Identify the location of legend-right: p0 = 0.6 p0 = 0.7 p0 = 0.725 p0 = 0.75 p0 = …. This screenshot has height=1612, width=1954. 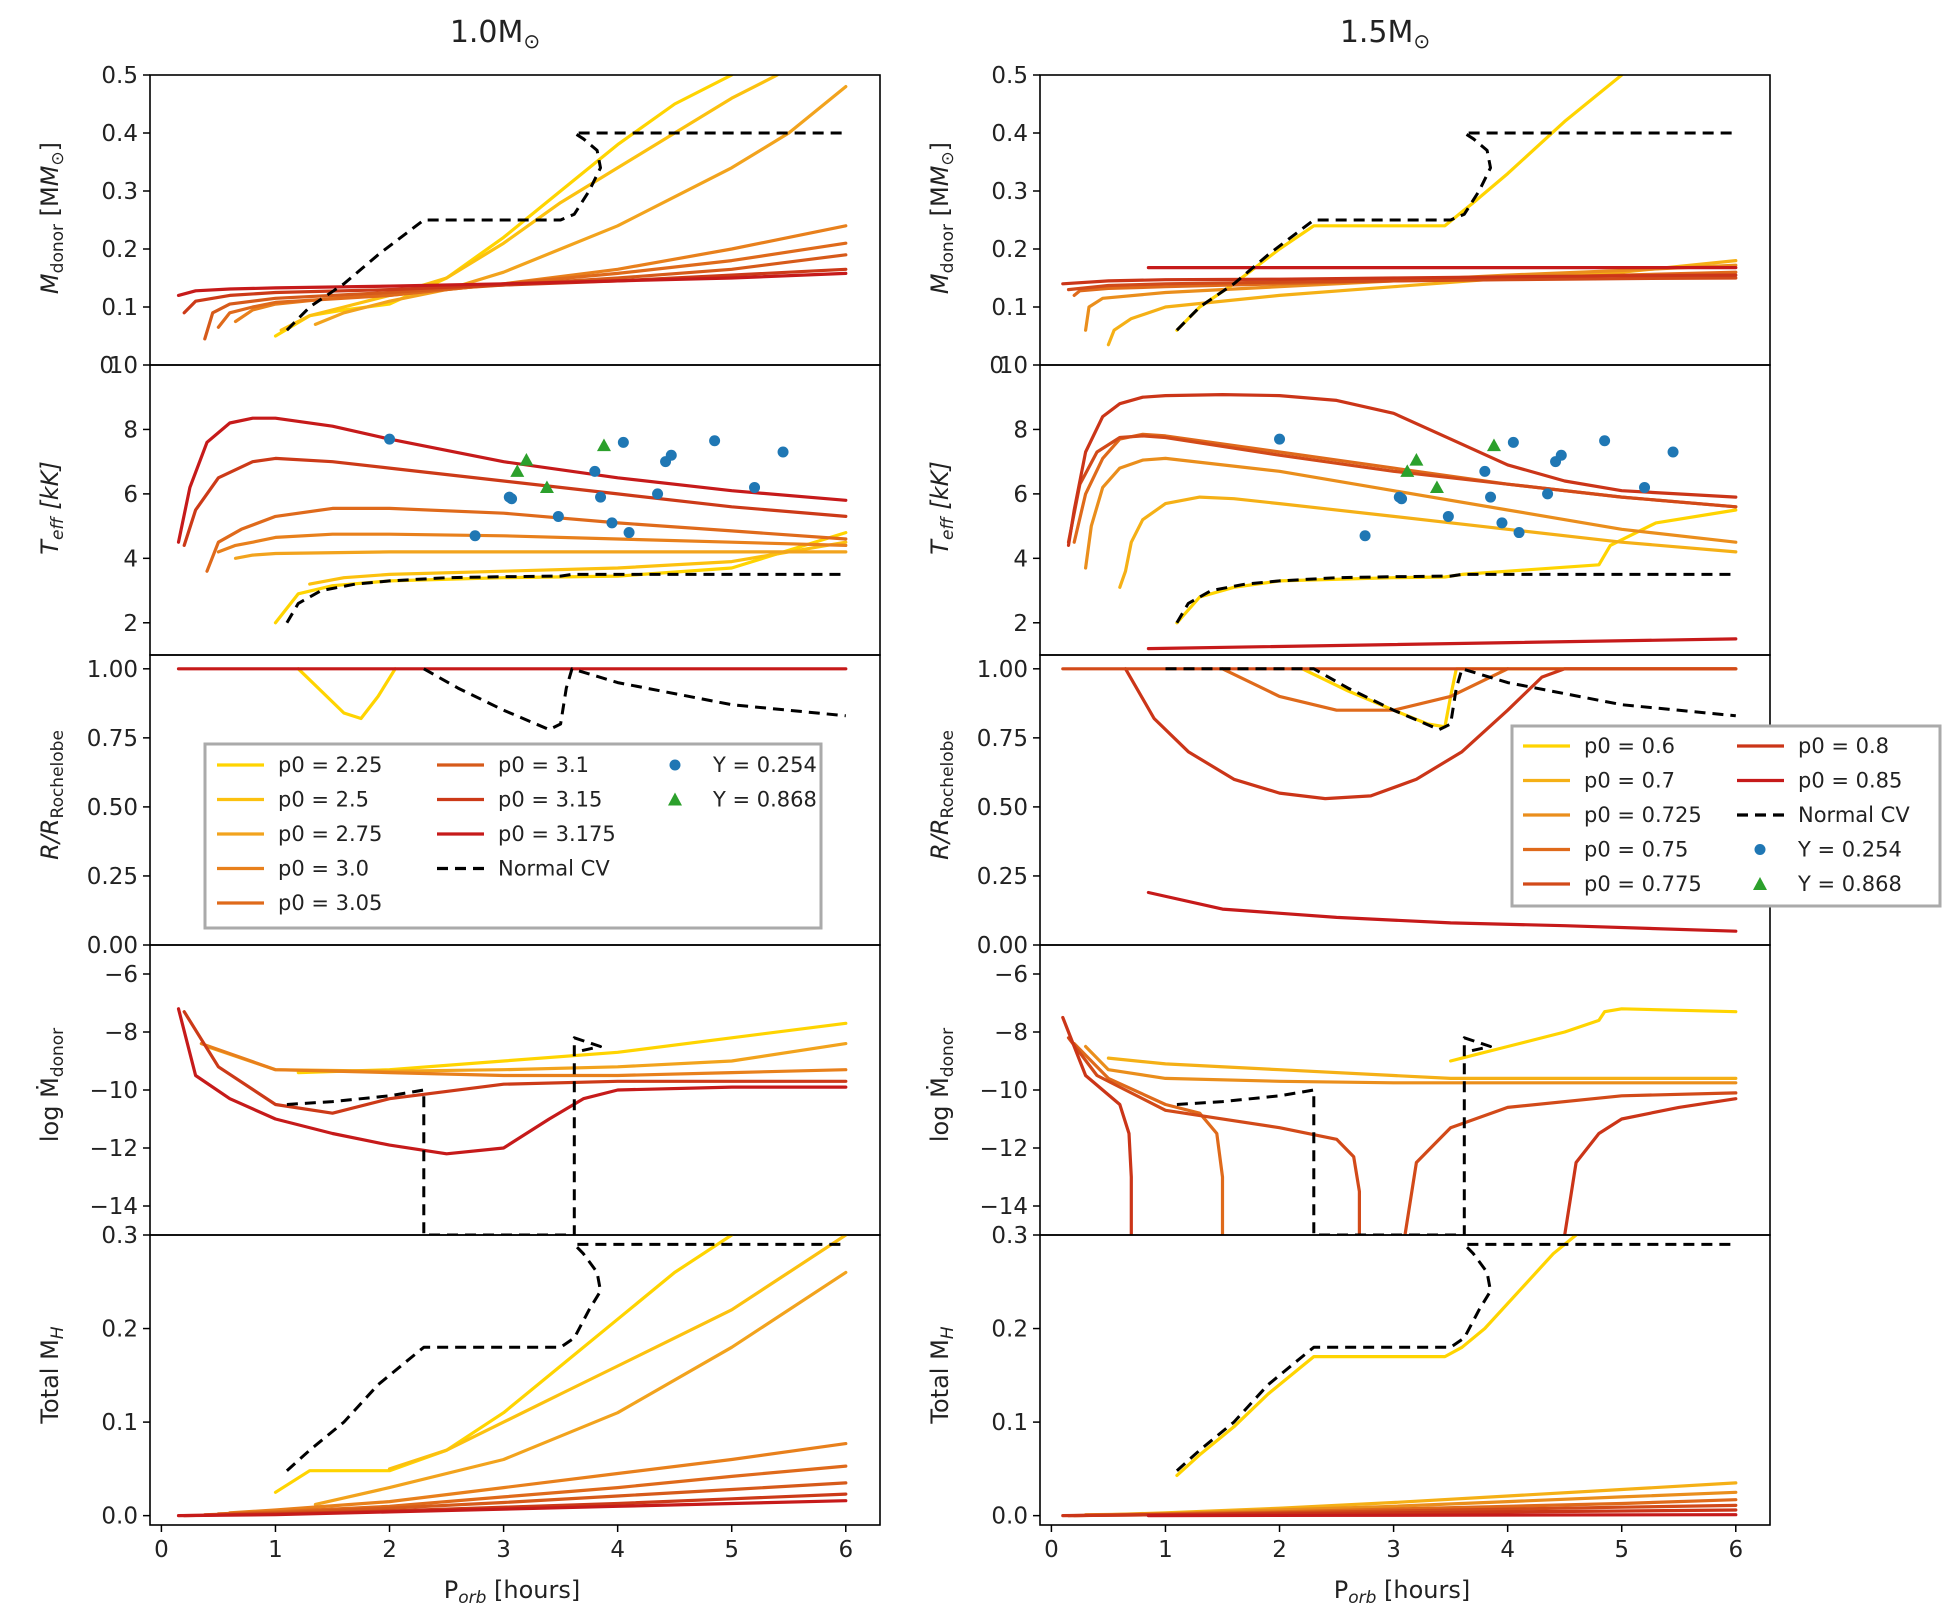
(1726, 816).